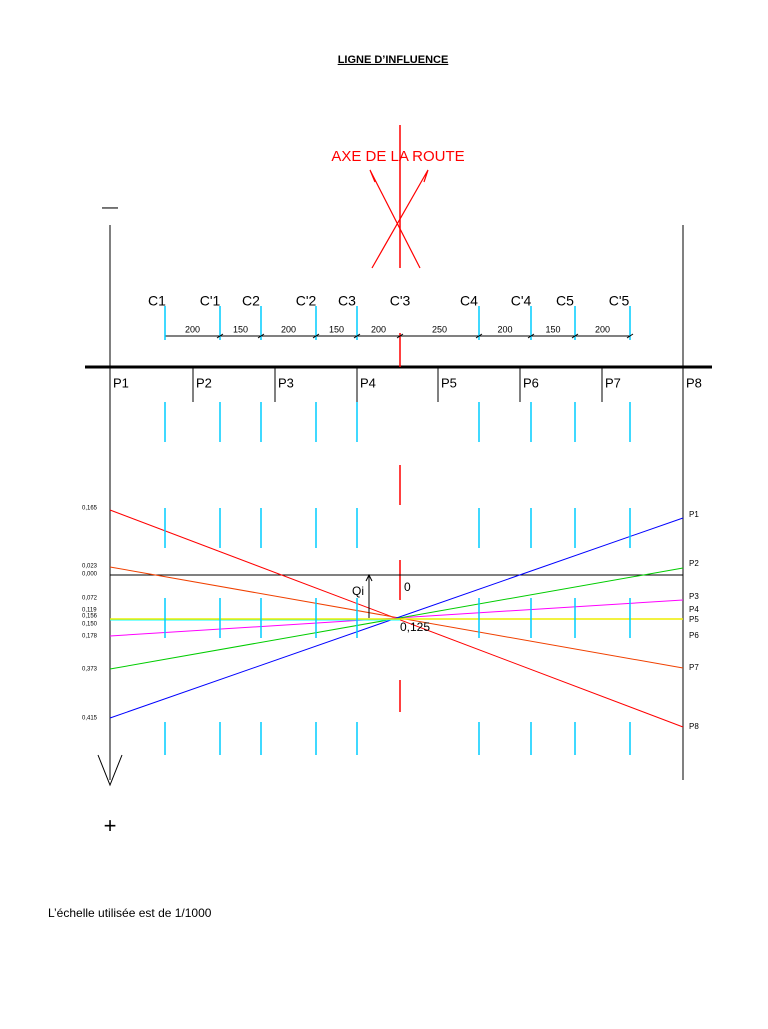  I want to click on pile-label: P6, so click(531, 382).